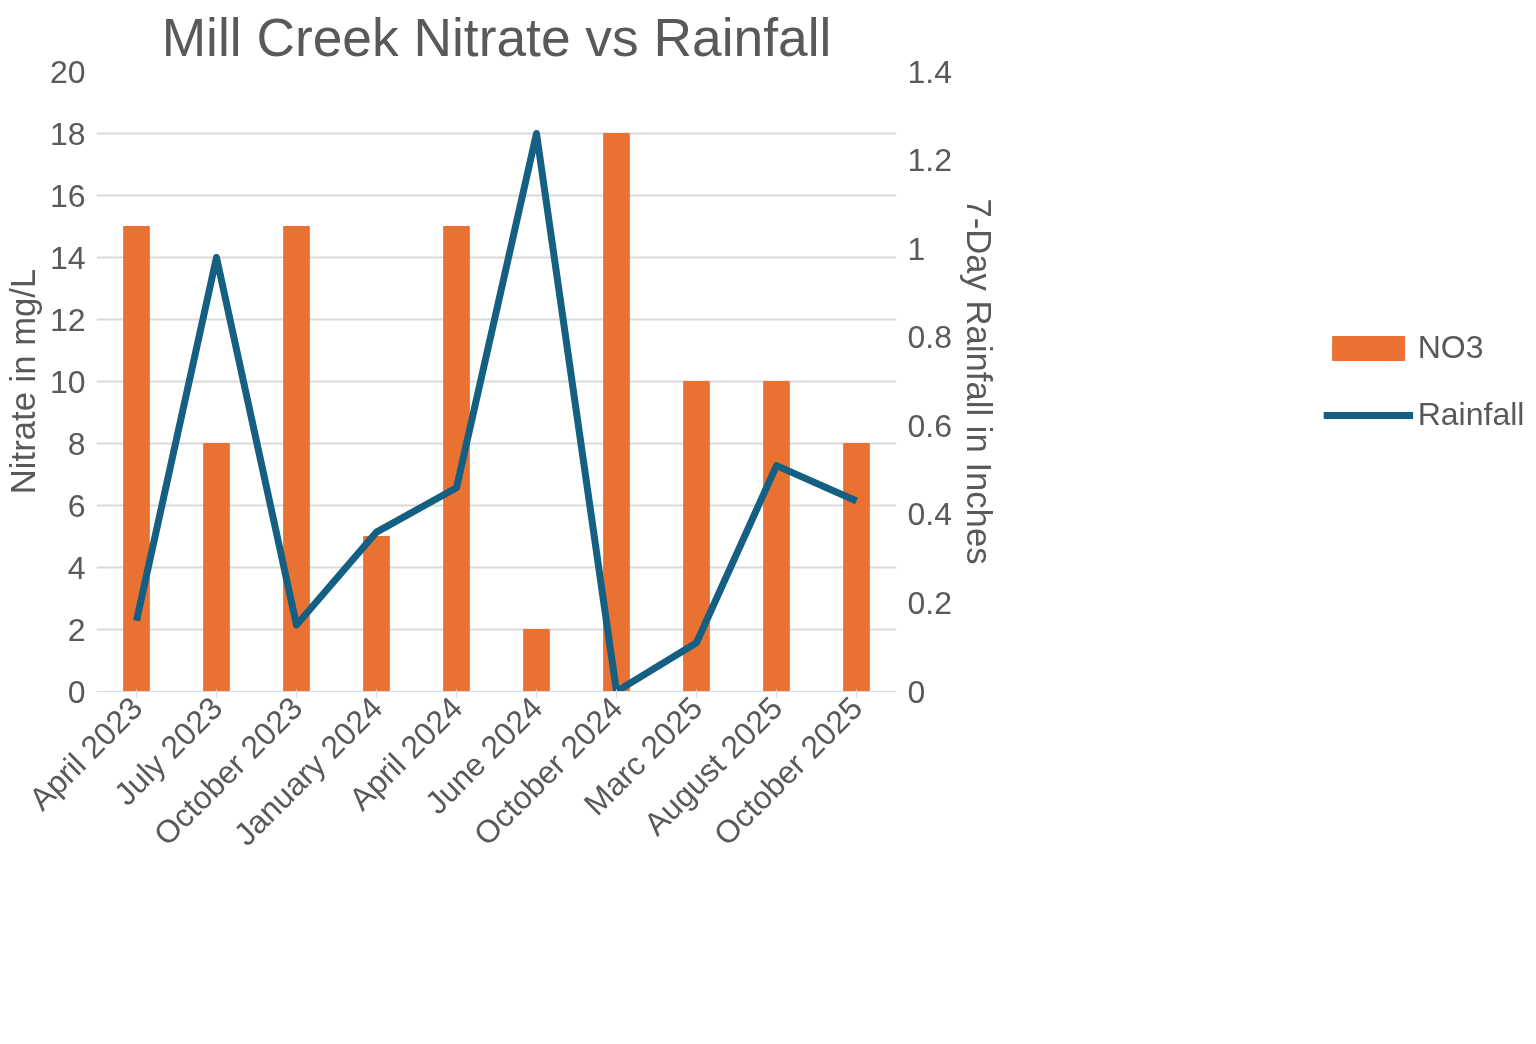  I want to click on y-tick-label: 14, so click(67, 257).